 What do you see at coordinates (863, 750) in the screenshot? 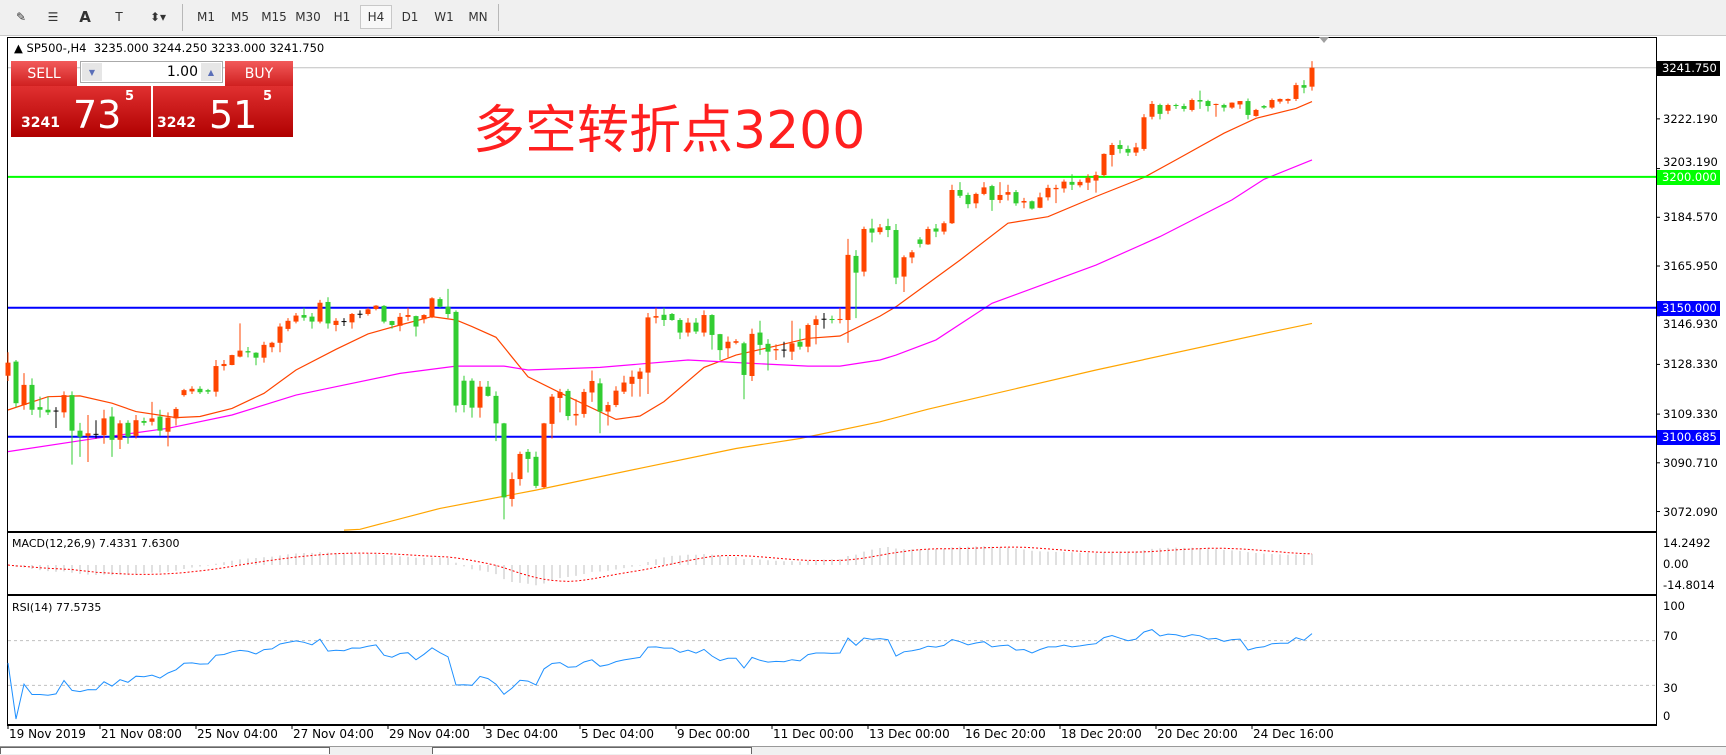
I see `chart-tabs-bar` at bounding box center [863, 750].